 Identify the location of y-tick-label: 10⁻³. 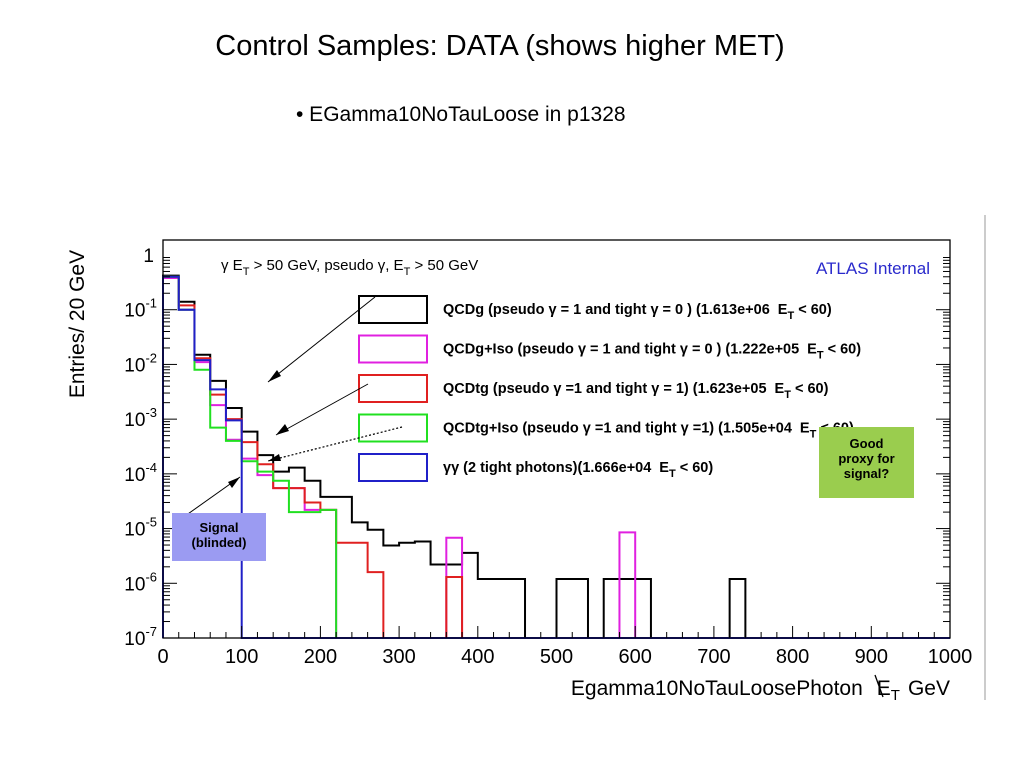
(140, 418).